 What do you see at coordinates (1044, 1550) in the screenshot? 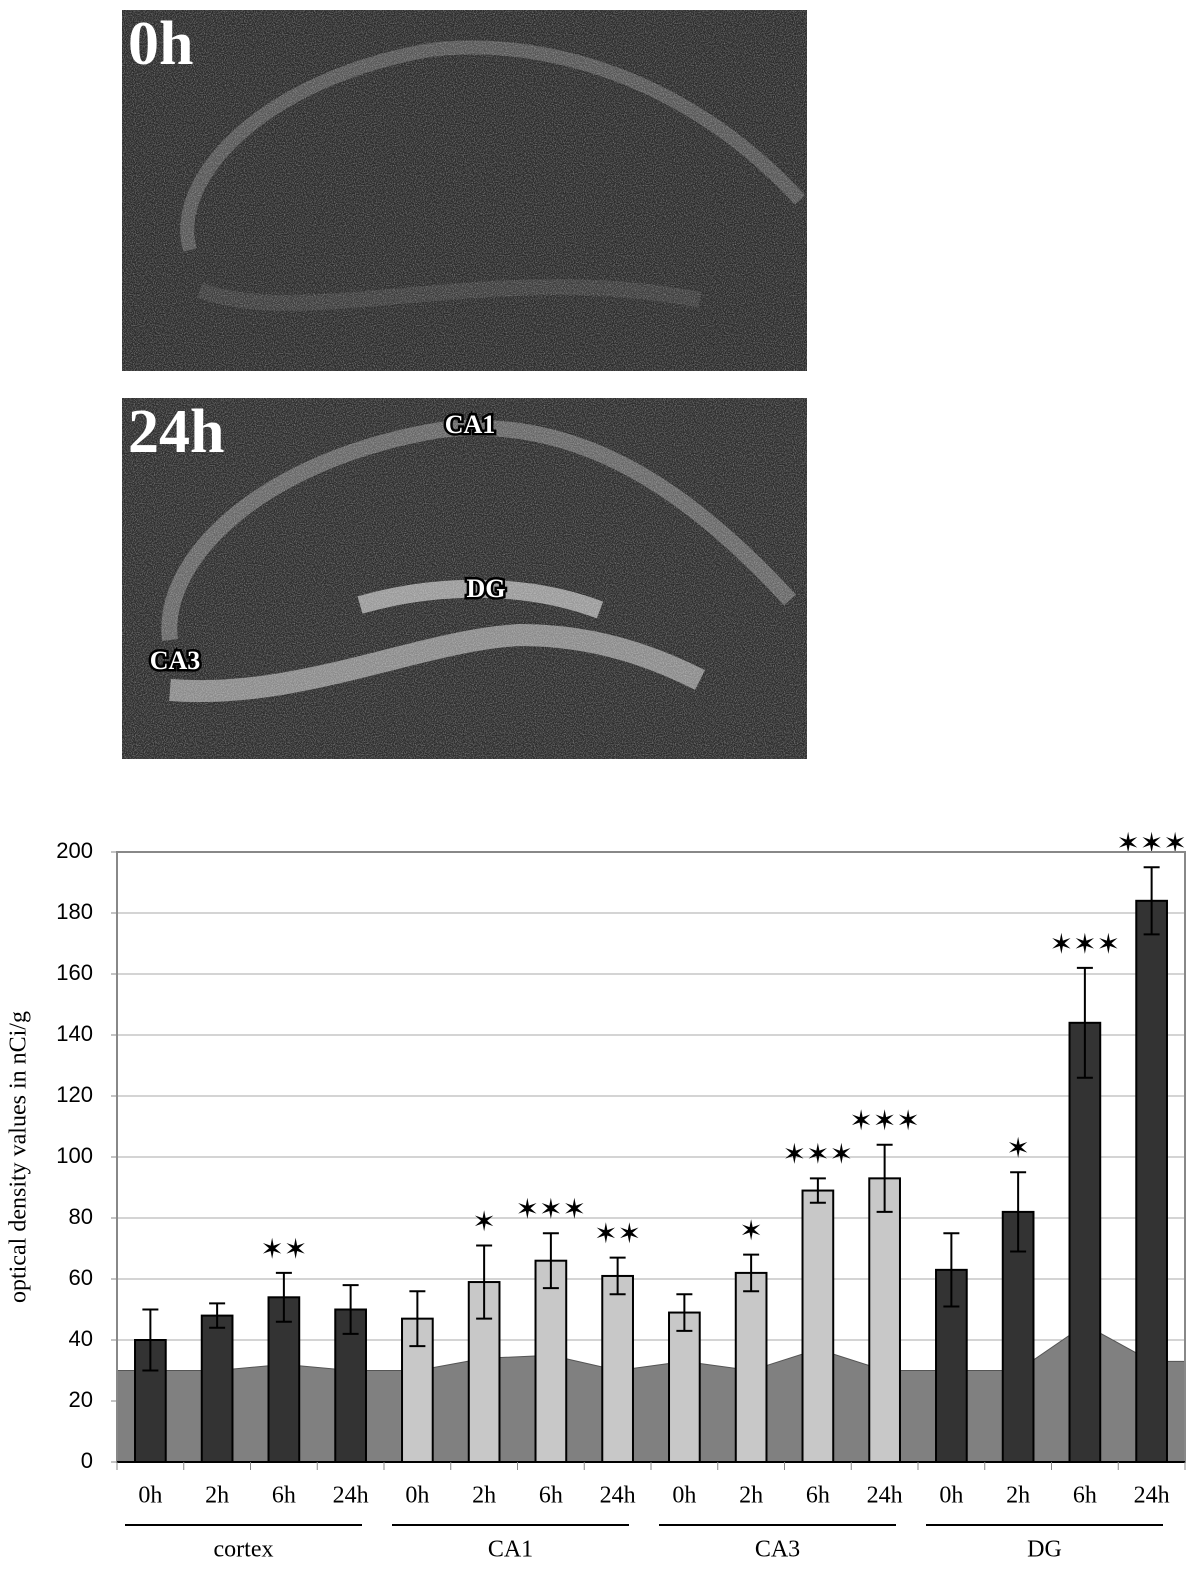
I see `group-label: DG` at bounding box center [1044, 1550].